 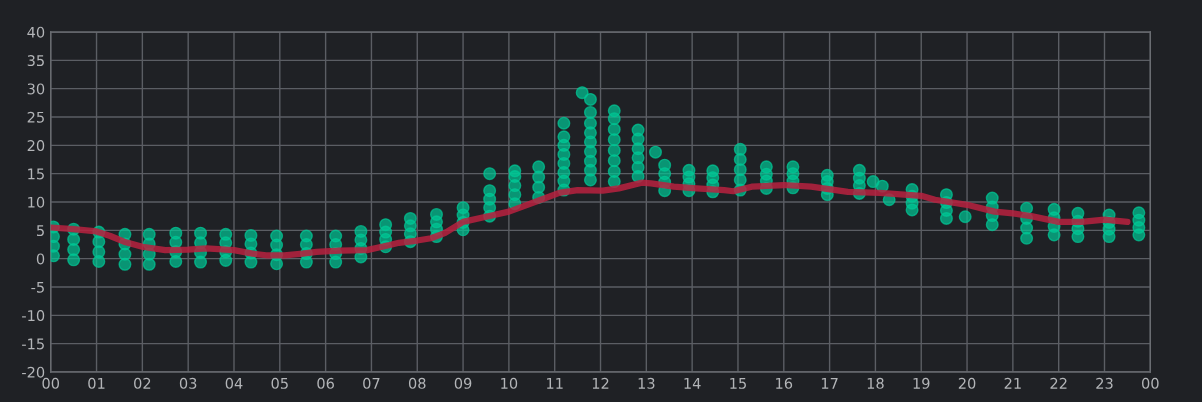 What do you see at coordinates (875, 383) in the screenshot?
I see `x-tick-label: 18` at bounding box center [875, 383].